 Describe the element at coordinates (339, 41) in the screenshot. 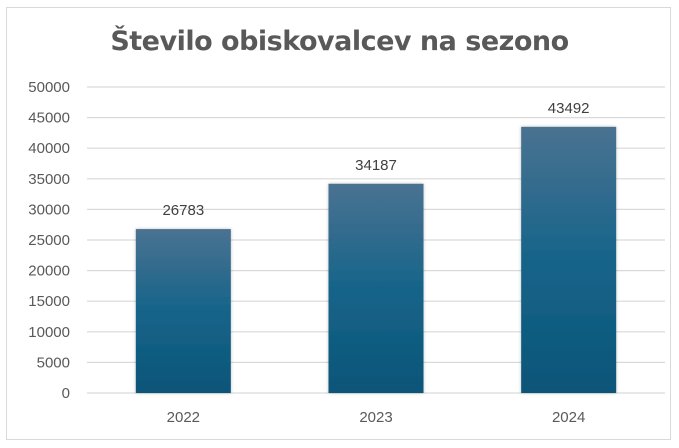

I see `chart-title: Število obiskovalcev na sezono` at that location.